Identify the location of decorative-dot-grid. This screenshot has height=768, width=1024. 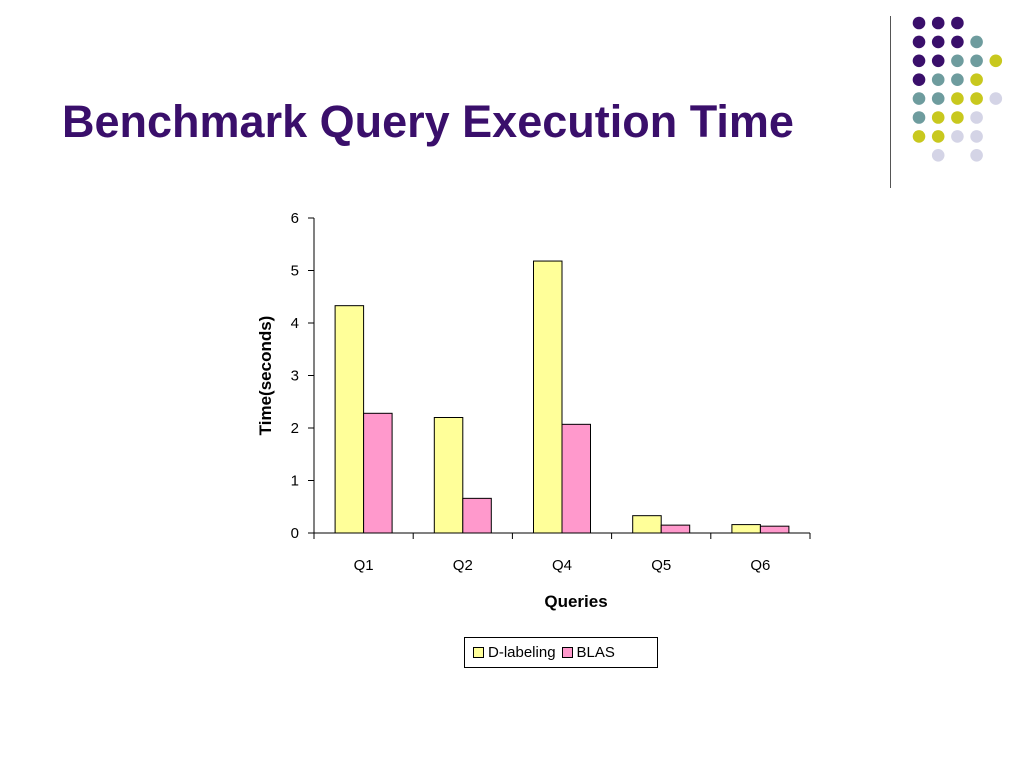
(957, 89).